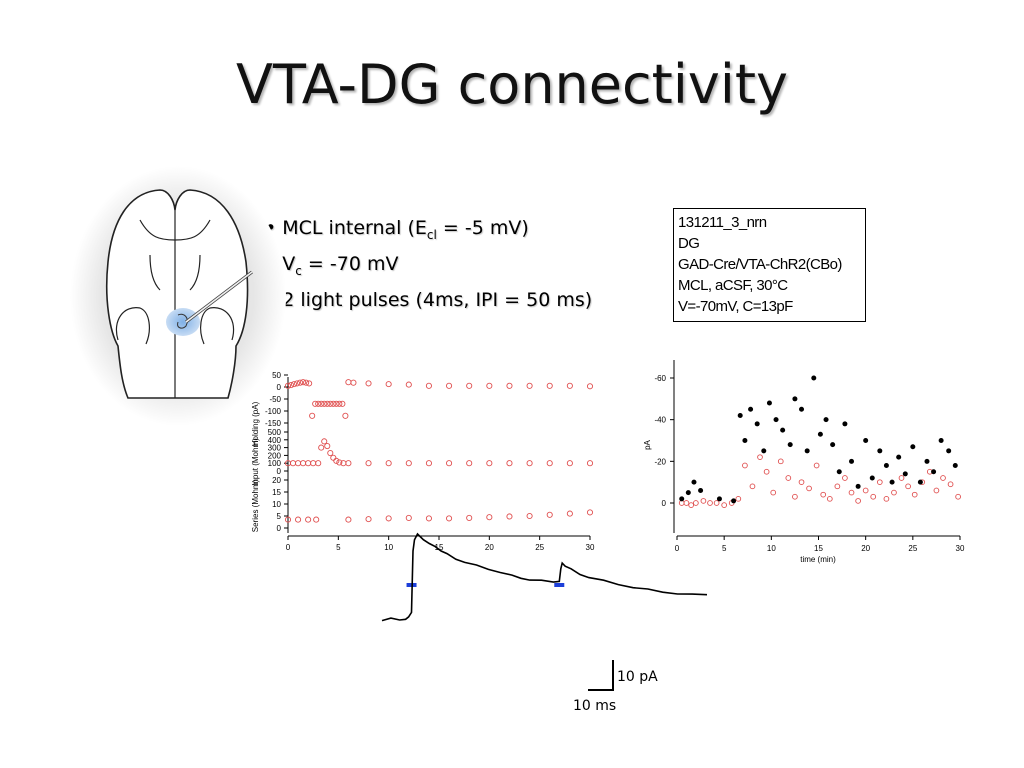  I want to click on bullet-subscript: c, so click(298, 270).